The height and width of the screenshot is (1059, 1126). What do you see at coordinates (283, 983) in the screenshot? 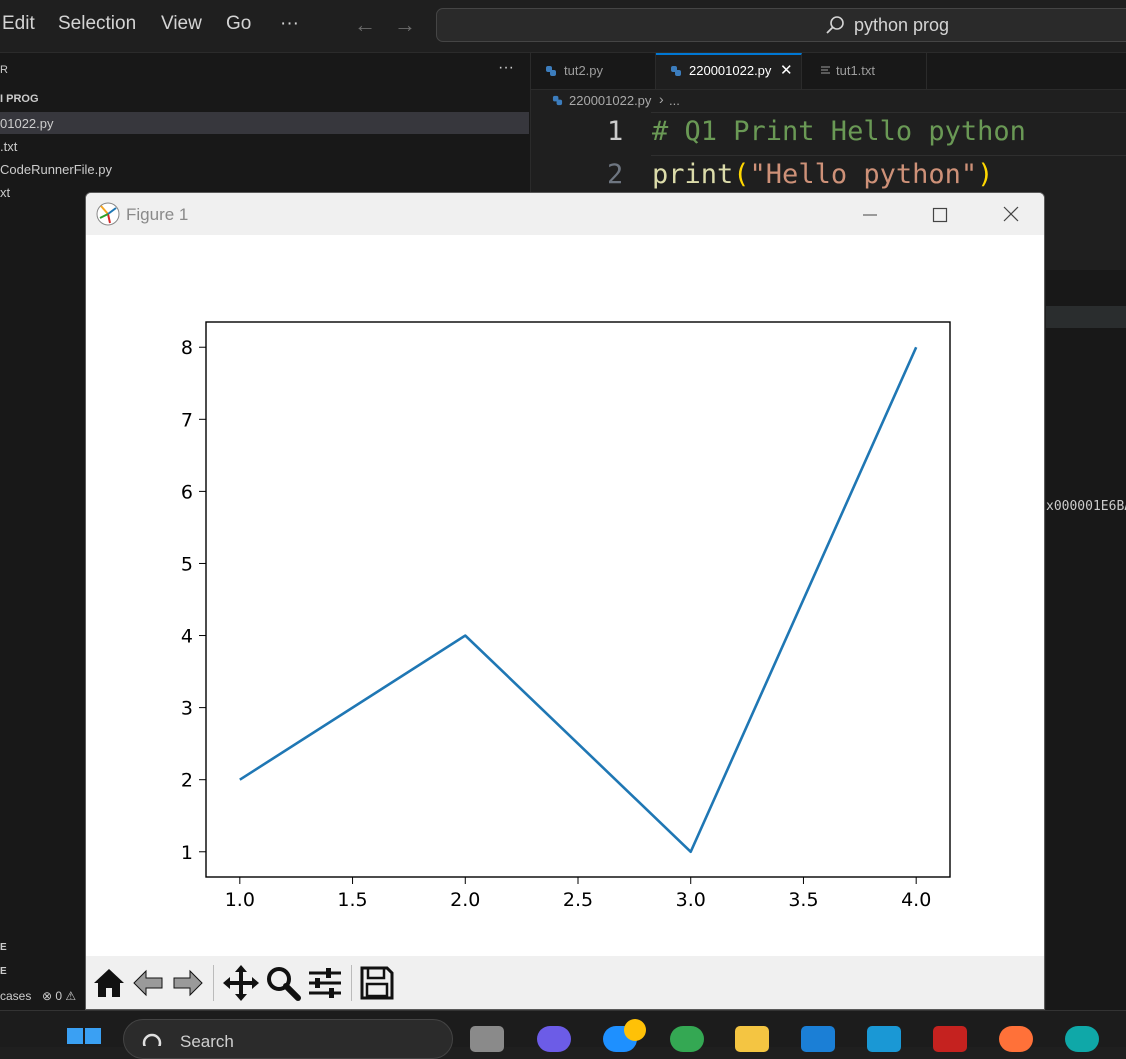
I see `zoom-icon` at bounding box center [283, 983].